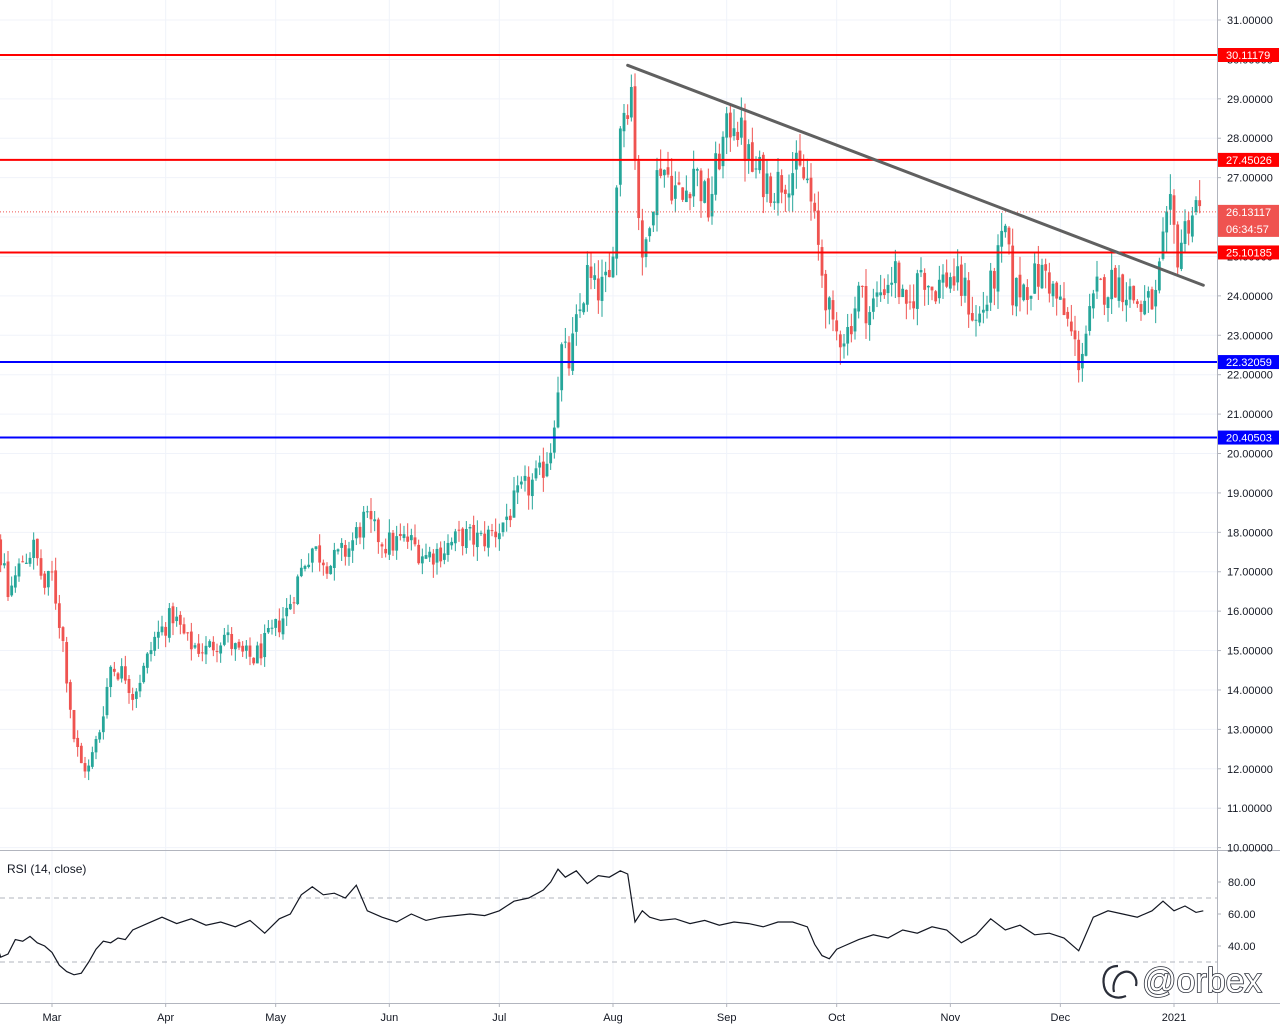  I want to click on time-axis: Mar Apr May Jun Jul Aug Sep Oct Nov Dec 2021, so click(615, 1013).